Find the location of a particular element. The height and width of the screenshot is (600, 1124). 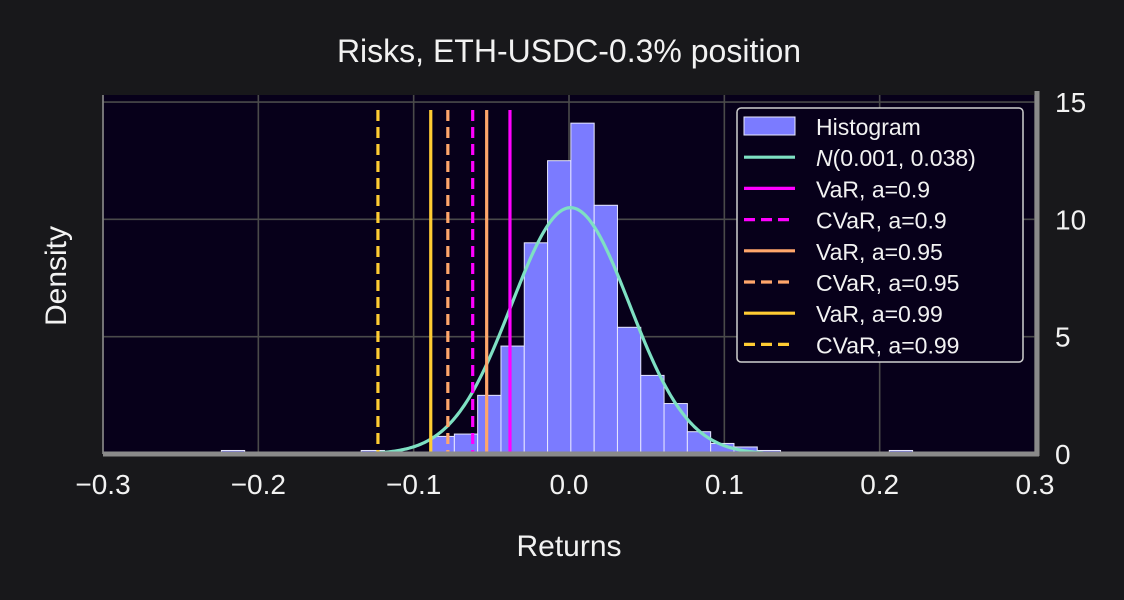

legend-risk-label: VaR, a=0.99 is located at coordinates (879, 314).